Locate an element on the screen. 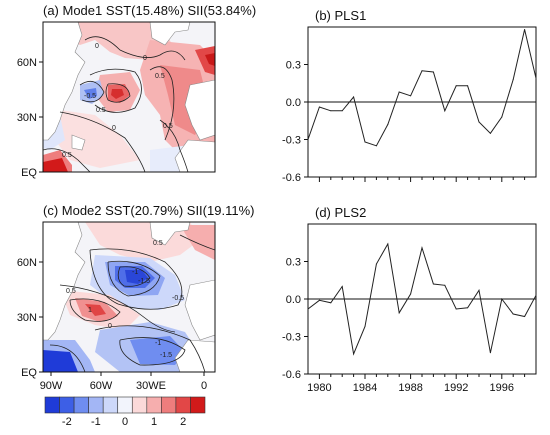 This screenshot has width=550, height=435. contour-label: 1 is located at coordinates (90, 310).